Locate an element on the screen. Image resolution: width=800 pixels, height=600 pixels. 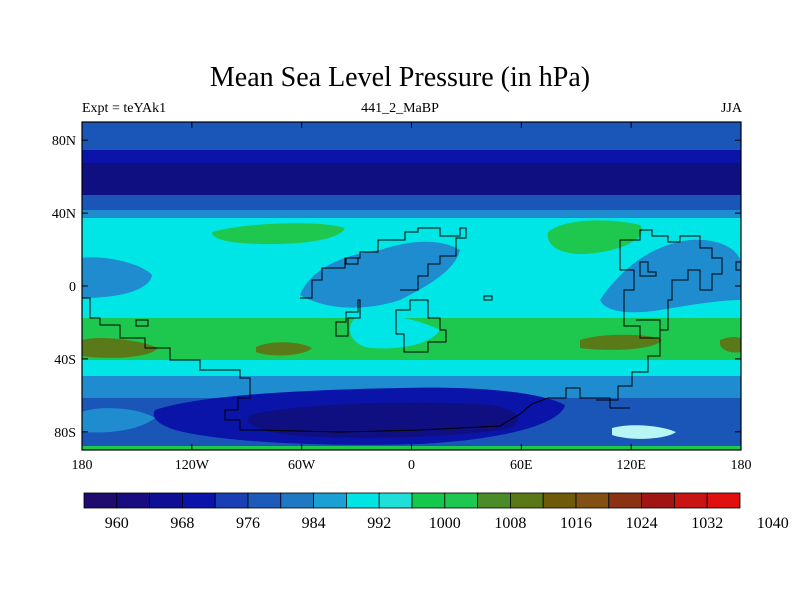
colorbar-label: 1024 is located at coordinates (642, 523).